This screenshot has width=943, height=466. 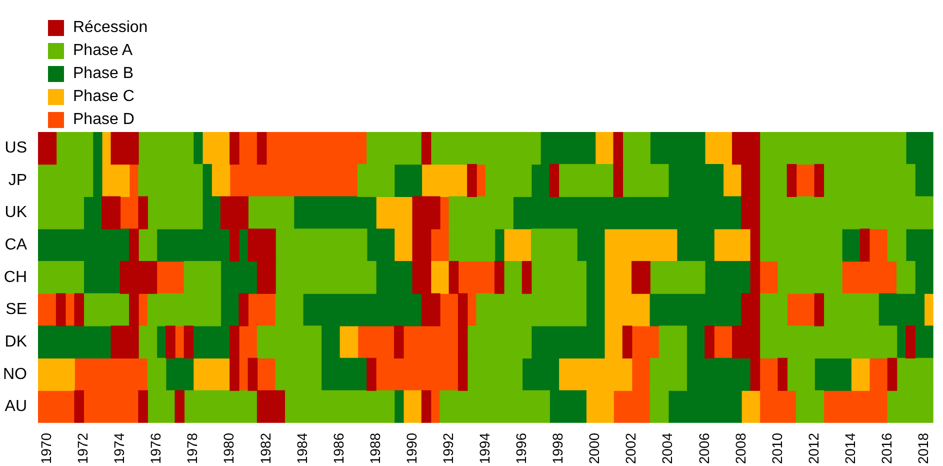 I want to click on y-tick-label: SE, so click(x=16, y=309).